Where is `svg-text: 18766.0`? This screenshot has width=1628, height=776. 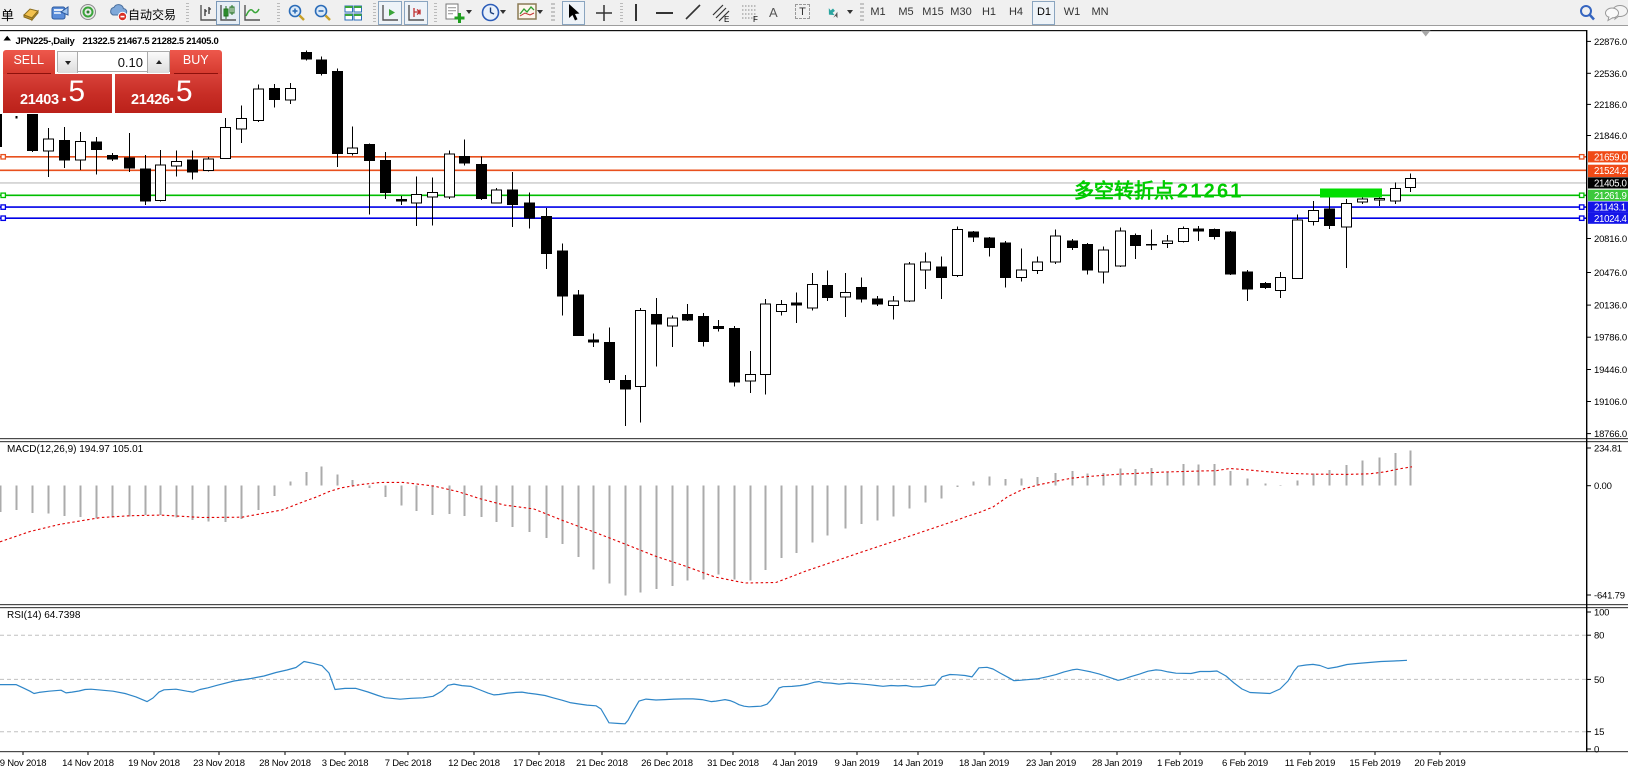
svg-text: 18766.0 is located at coordinates (1610, 434).